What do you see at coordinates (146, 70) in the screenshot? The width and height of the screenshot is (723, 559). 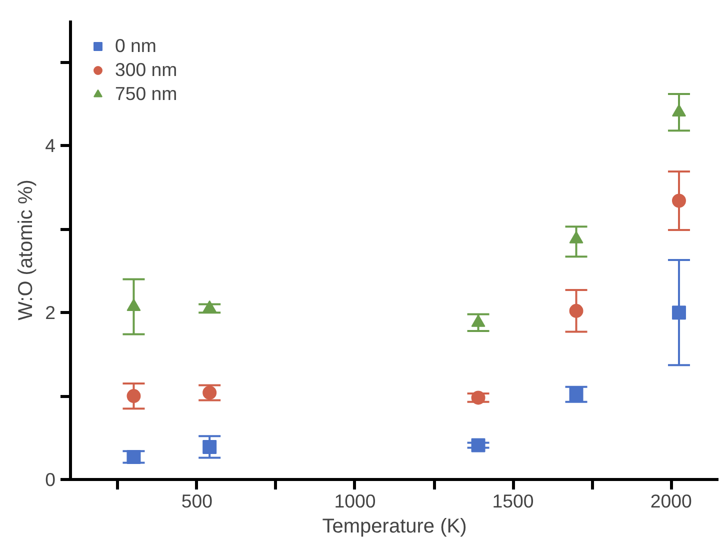 I see `legend-label: 300 nm` at bounding box center [146, 70].